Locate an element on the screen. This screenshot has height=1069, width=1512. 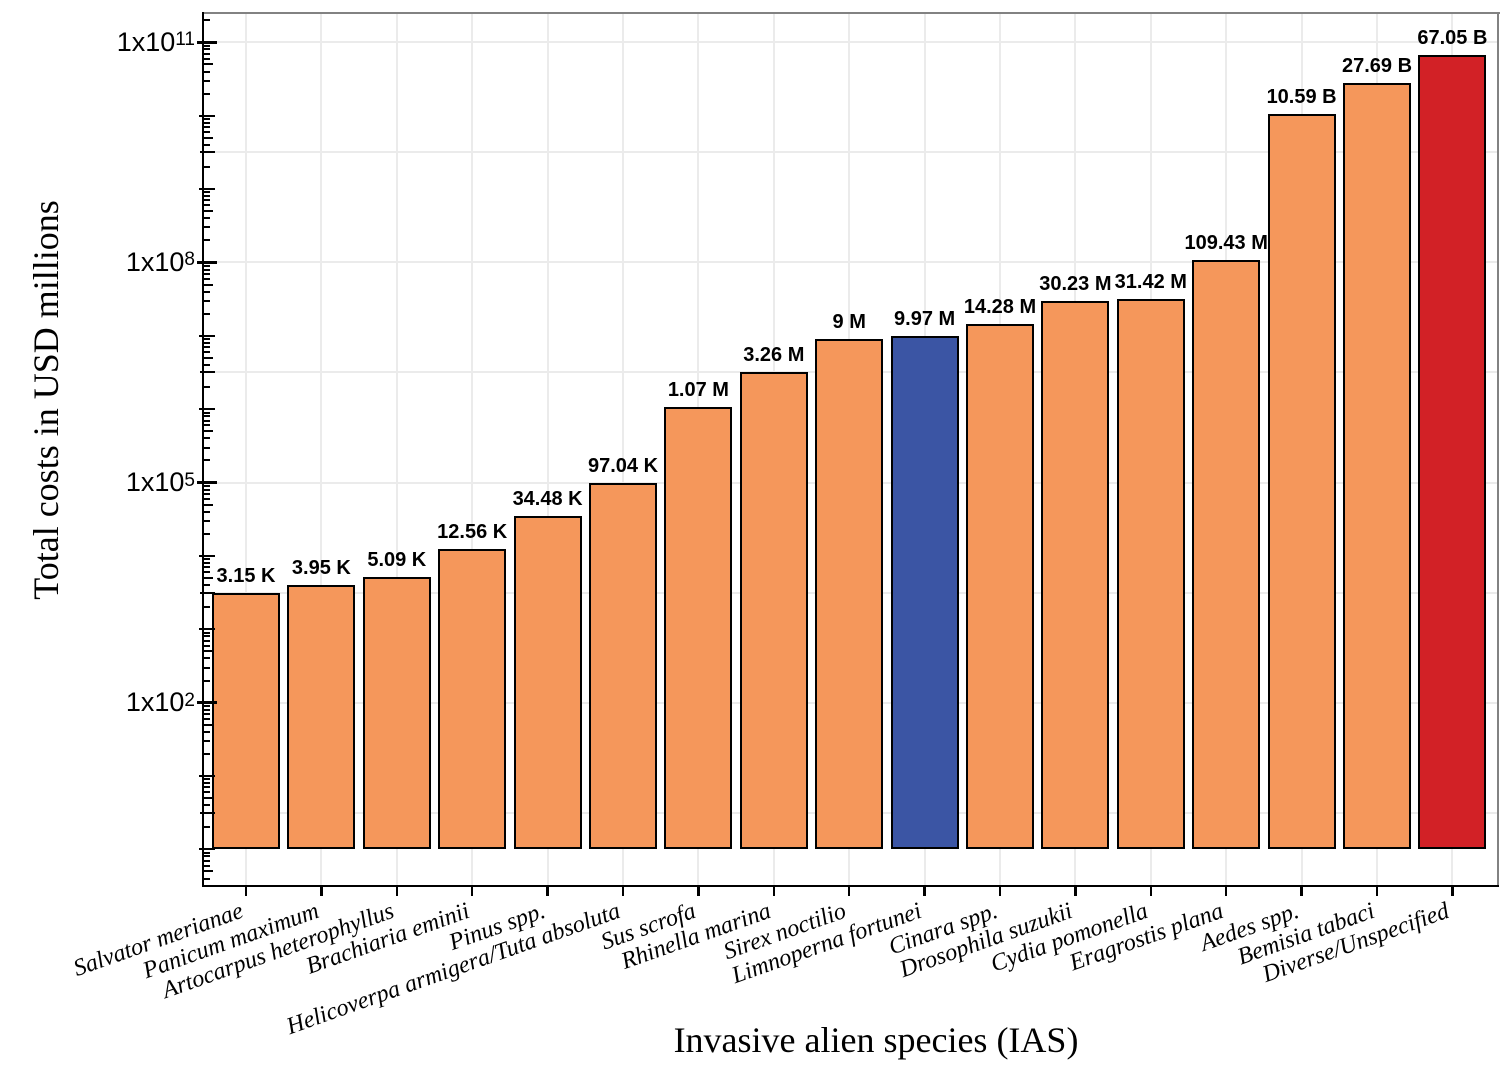
bar-cinara-spp- is located at coordinates (1000, 587).